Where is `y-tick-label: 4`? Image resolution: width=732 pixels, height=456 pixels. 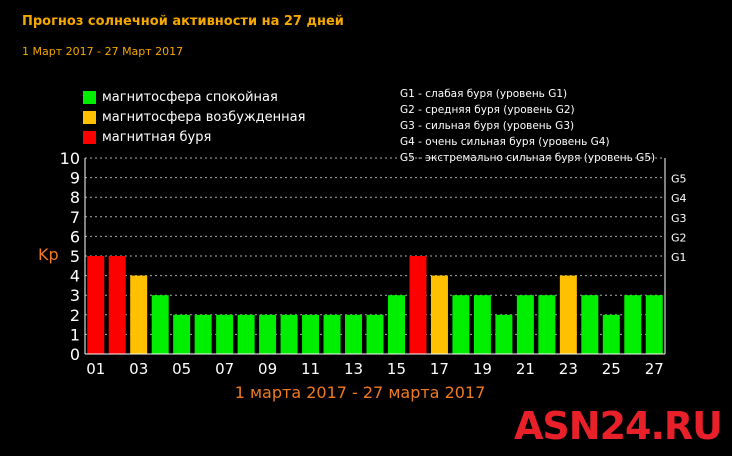 y-tick-label: 4 is located at coordinates (75, 276).